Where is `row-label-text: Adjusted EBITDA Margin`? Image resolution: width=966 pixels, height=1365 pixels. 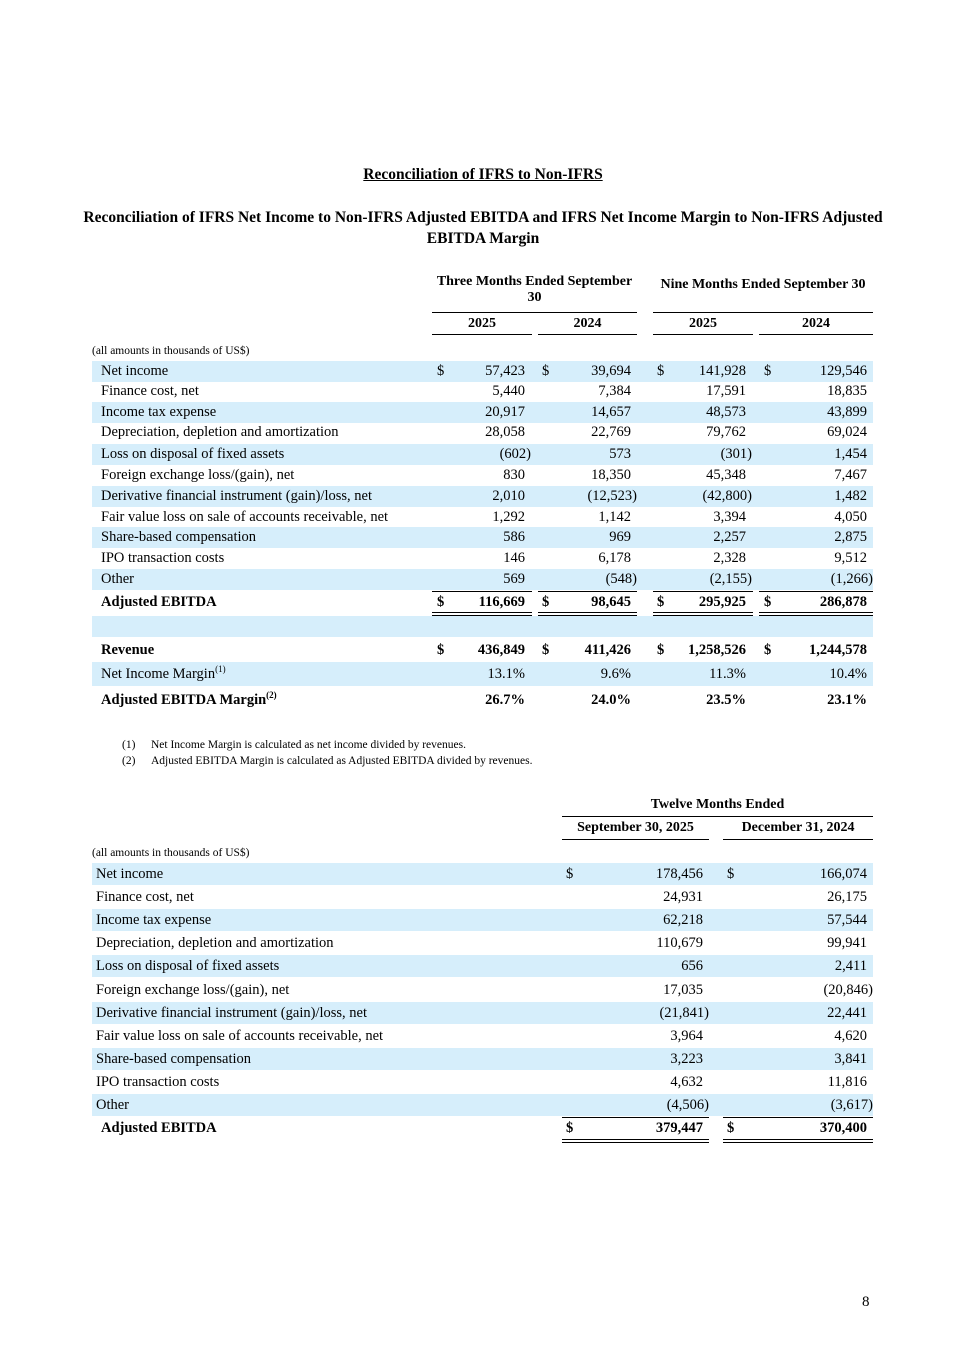
row-label-text: Adjusted EBITDA Margin is located at coordinates (184, 700).